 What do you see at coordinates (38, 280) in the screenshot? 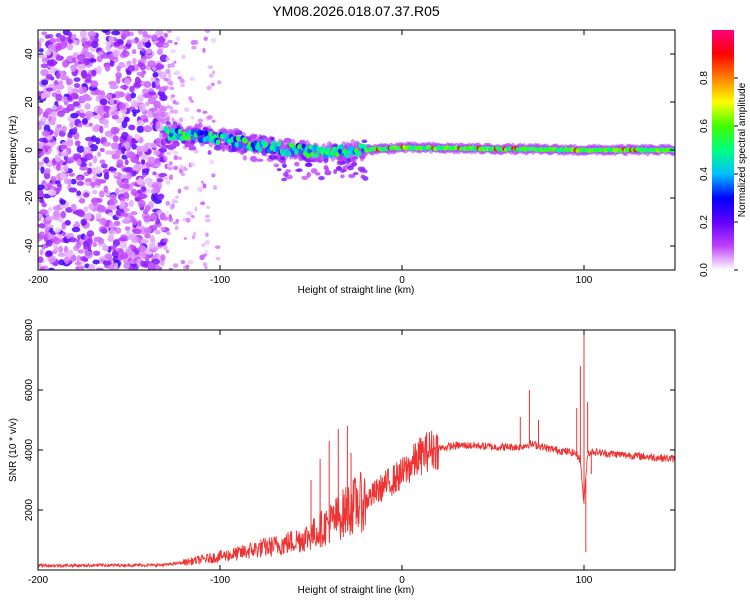
I see `spectrogram-x-tick-label: -200` at bounding box center [38, 280].